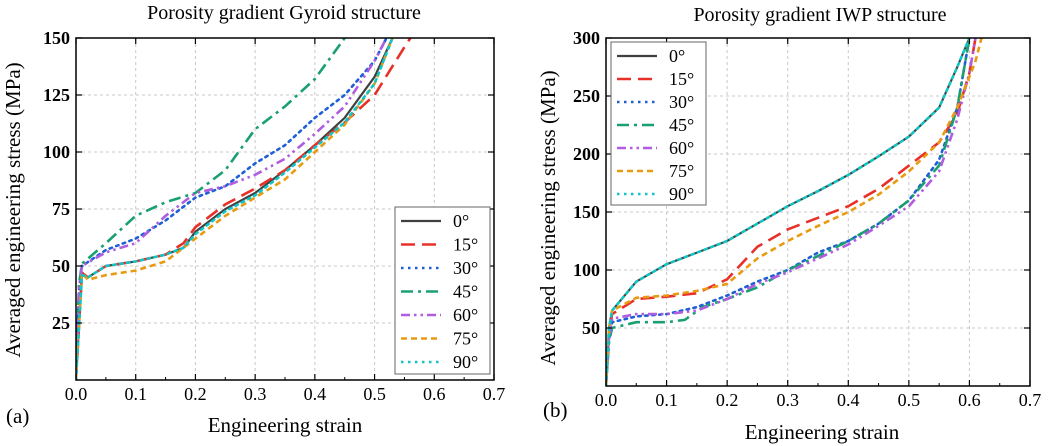 The width and height of the screenshot is (1052, 446). Describe the element at coordinates (586, 154) in the screenshot. I see `y-tick-label: 200` at that location.